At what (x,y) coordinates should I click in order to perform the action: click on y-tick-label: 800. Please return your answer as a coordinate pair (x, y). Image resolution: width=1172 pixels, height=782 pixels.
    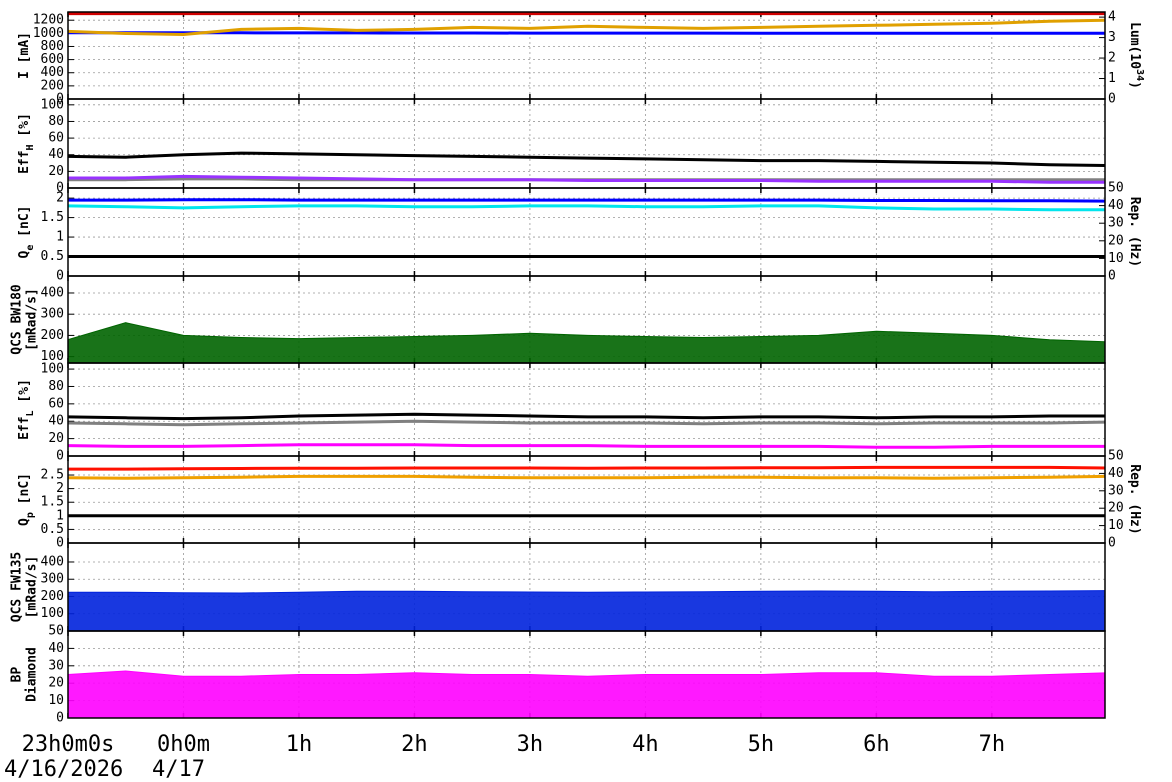
    Looking at the image, I should click on (52, 46).